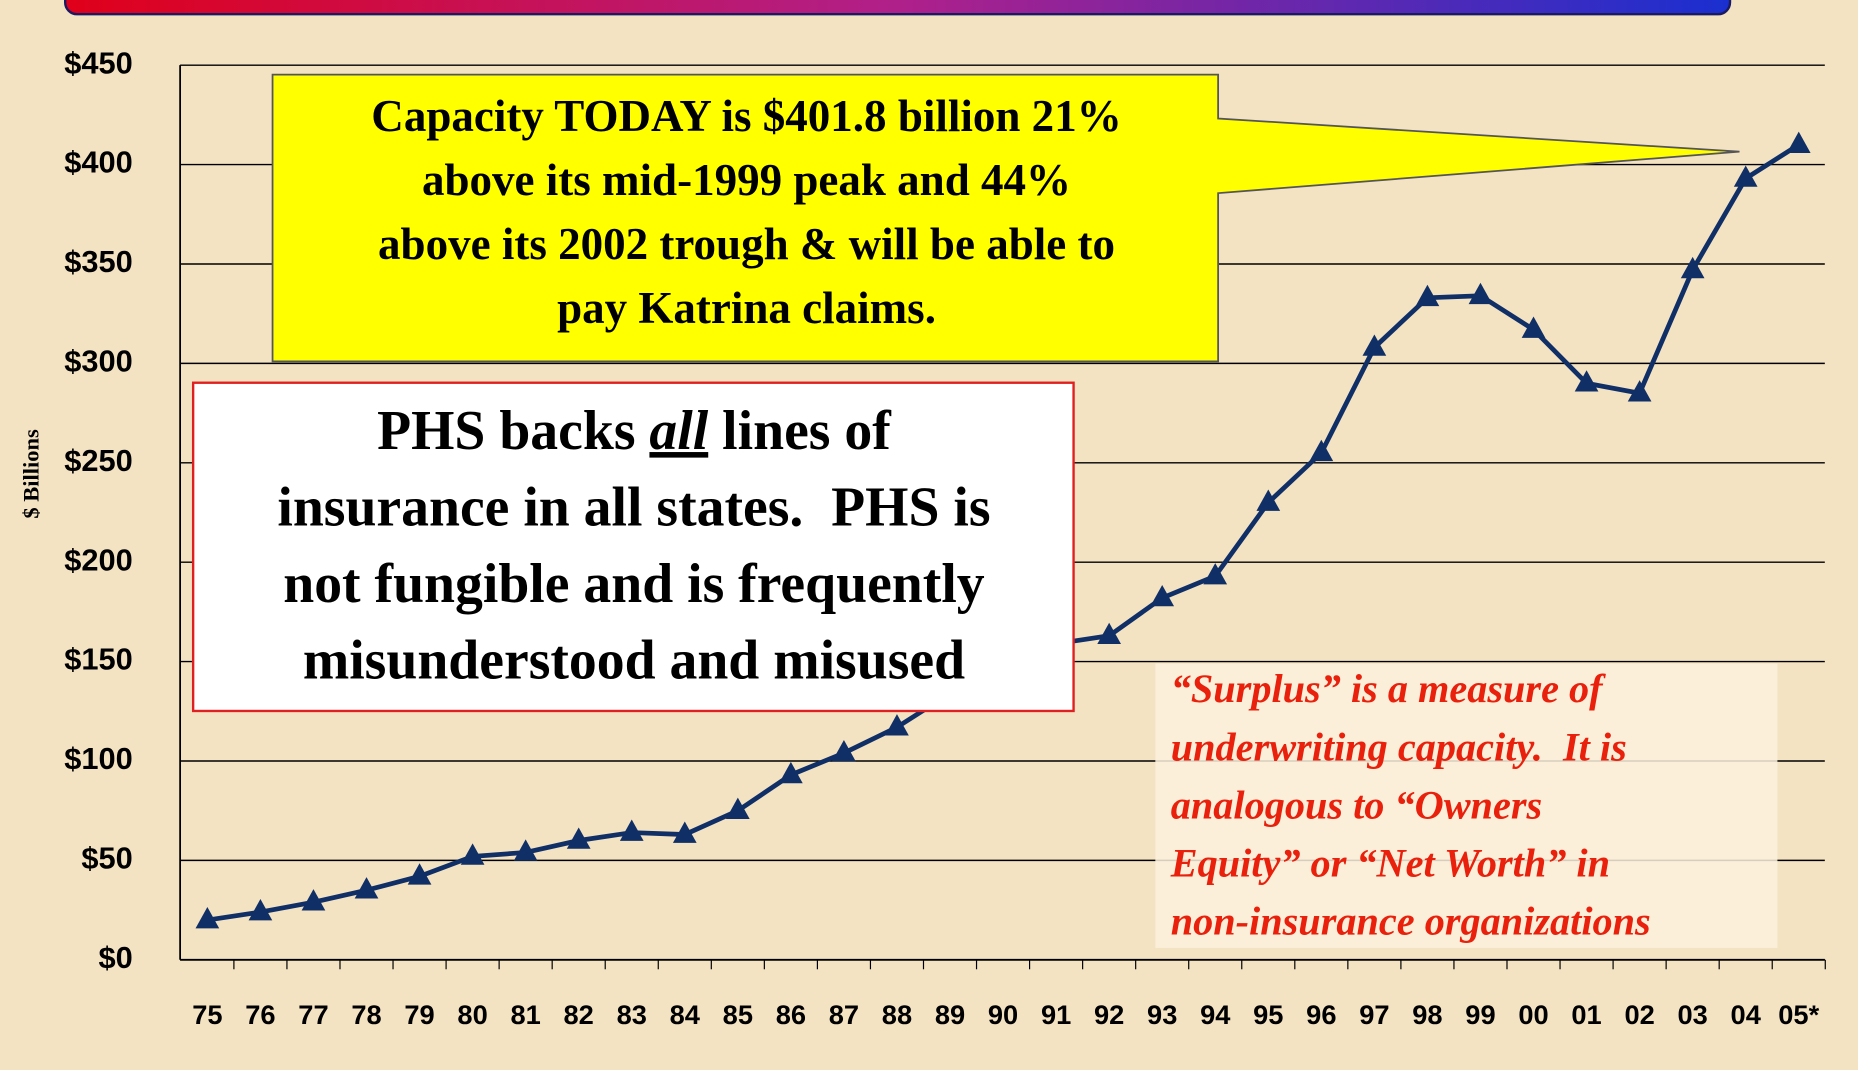 The width and height of the screenshot is (1858, 1070). I want to click on annotation-text: pay Katrina claims., so click(746, 308).